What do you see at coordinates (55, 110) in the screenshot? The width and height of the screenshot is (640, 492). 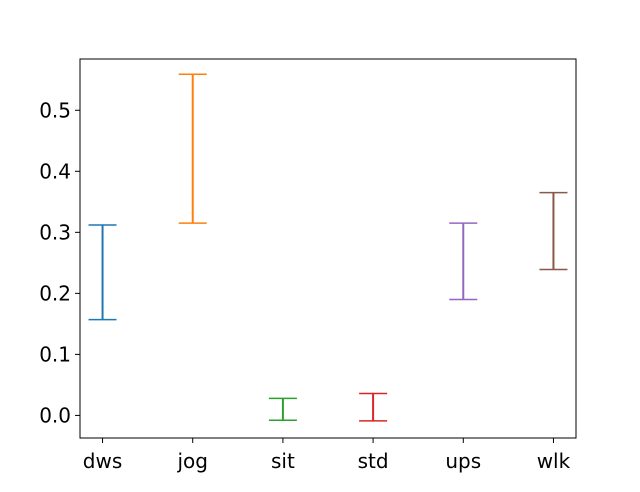 I see `y-tick-label: 0.5` at bounding box center [55, 110].